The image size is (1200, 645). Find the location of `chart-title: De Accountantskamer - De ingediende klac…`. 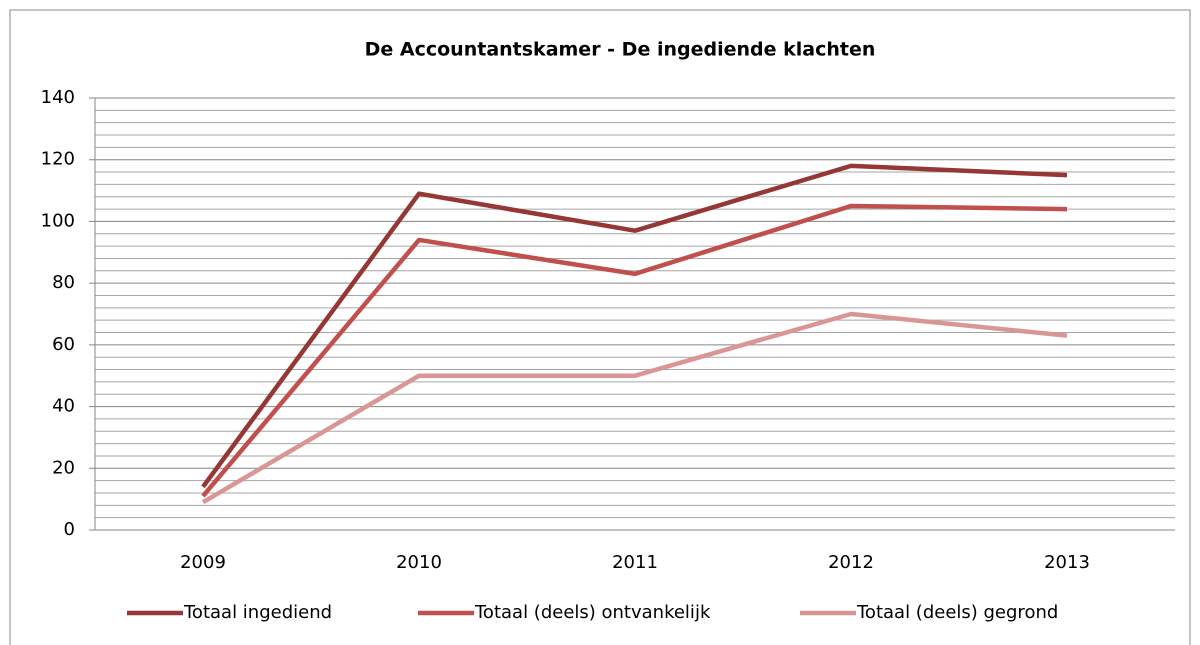

chart-title: De Accountantskamer - De ingediende klac… is located at coordinates (620, 50).